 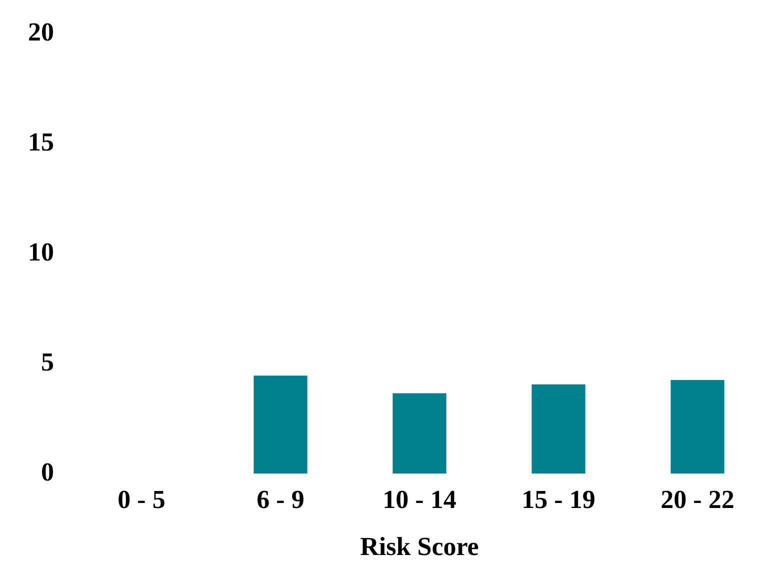 I want to click on x-axis-title: Risk Score, so click(x=419, y=547).